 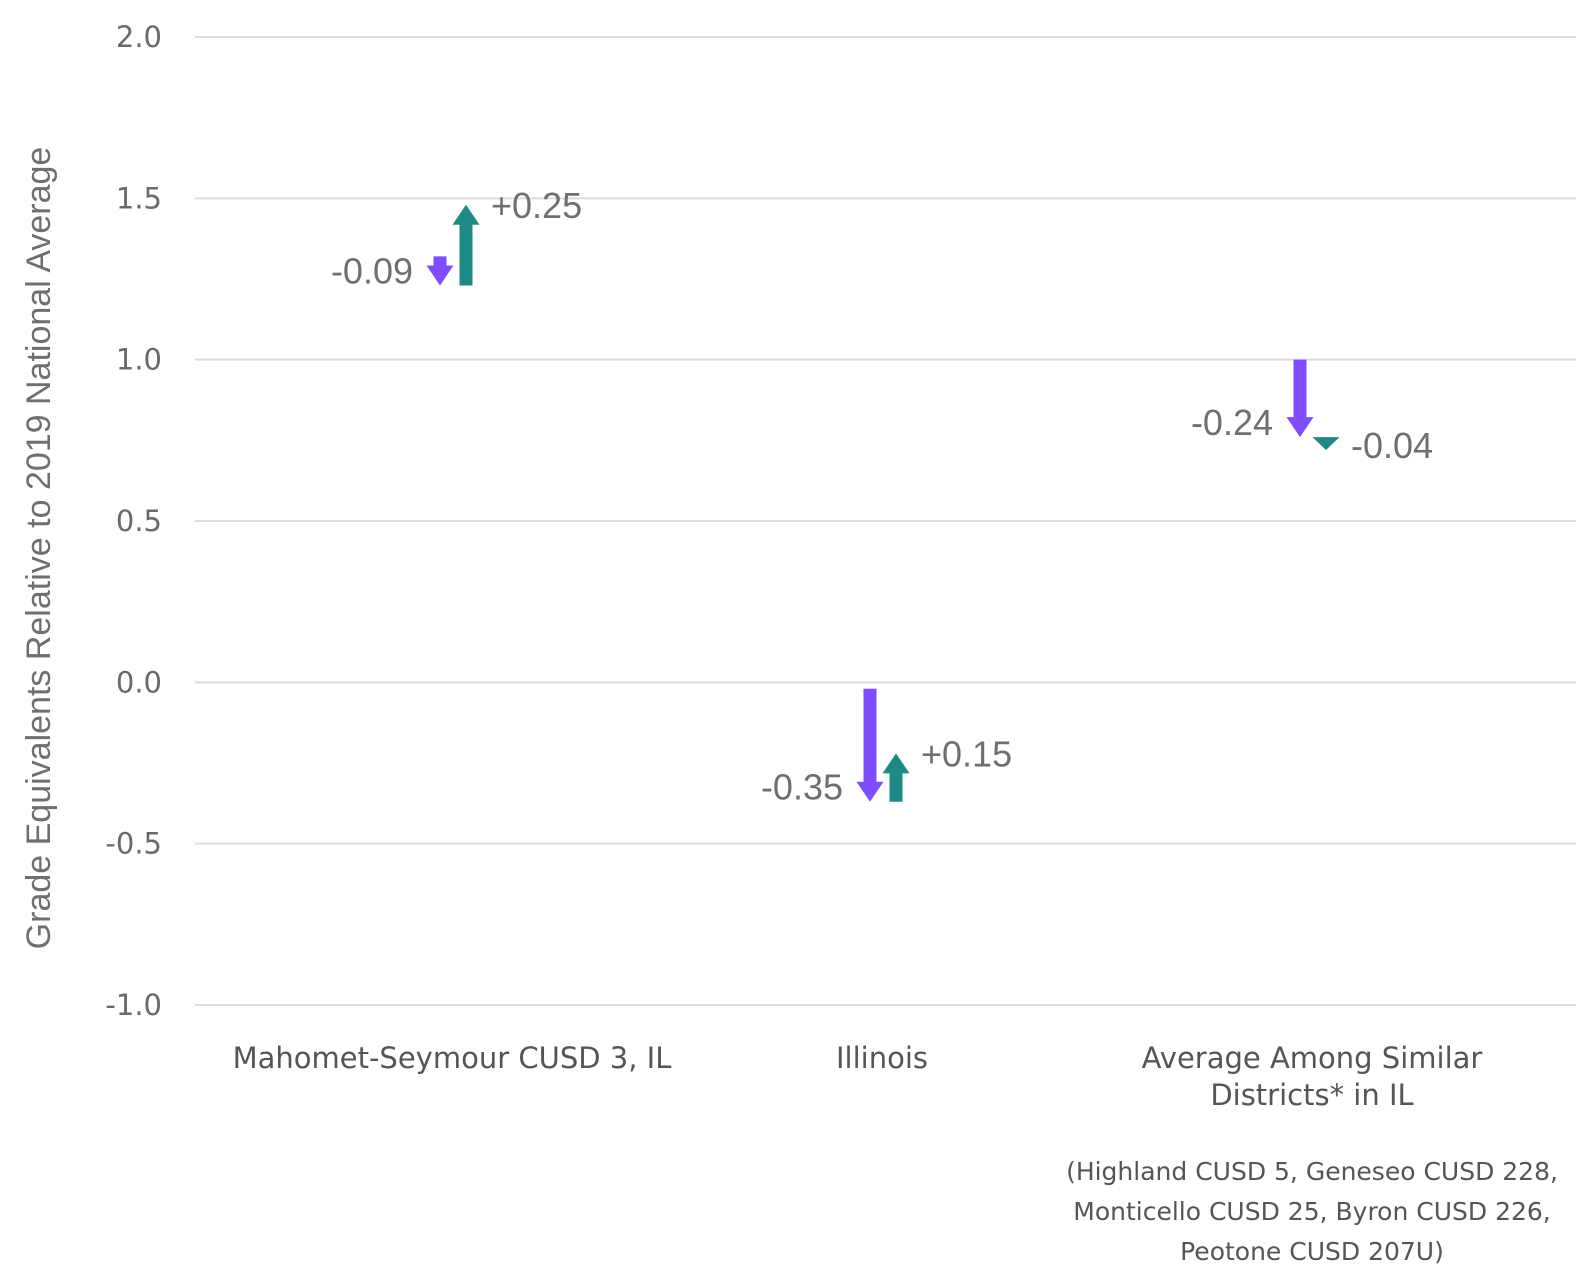 I want to click on y-tick-label: 1.5, so click(x=139, y=198).